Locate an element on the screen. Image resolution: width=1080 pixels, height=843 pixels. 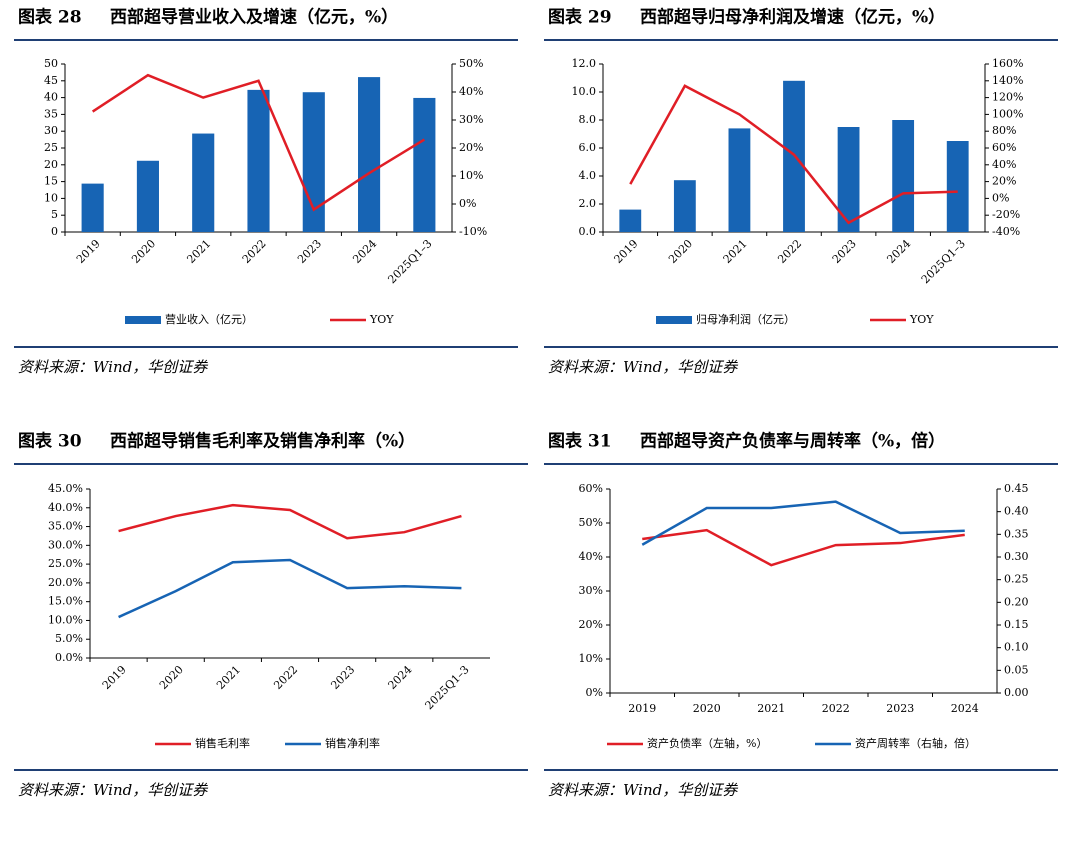
y2-tick-label: 40% is located at coordinates (1004, 164).